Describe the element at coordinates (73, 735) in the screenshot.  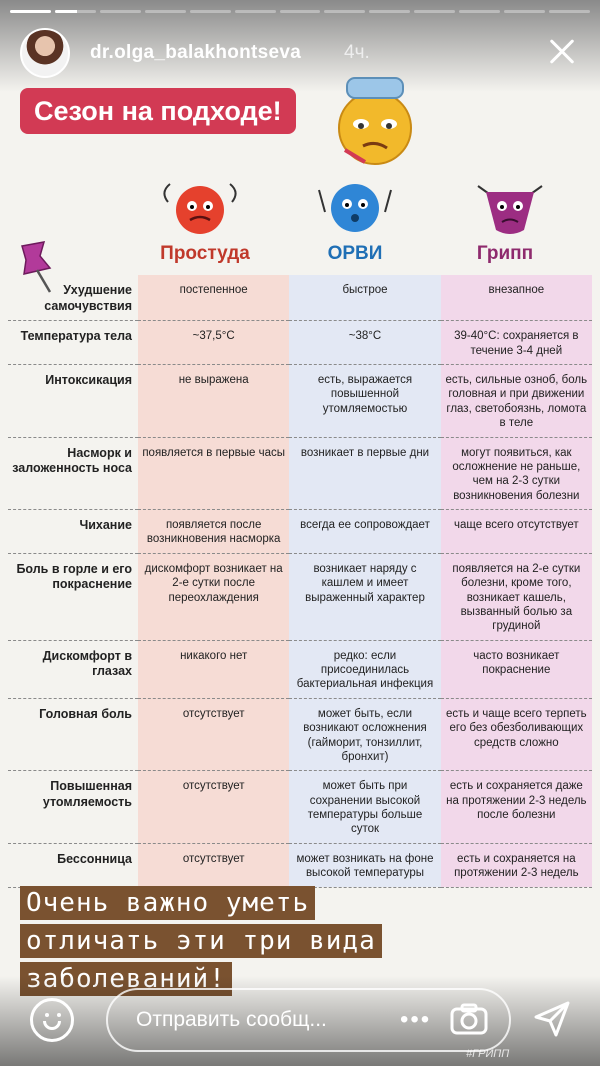
I see `row-label: Головная боль` at that location.